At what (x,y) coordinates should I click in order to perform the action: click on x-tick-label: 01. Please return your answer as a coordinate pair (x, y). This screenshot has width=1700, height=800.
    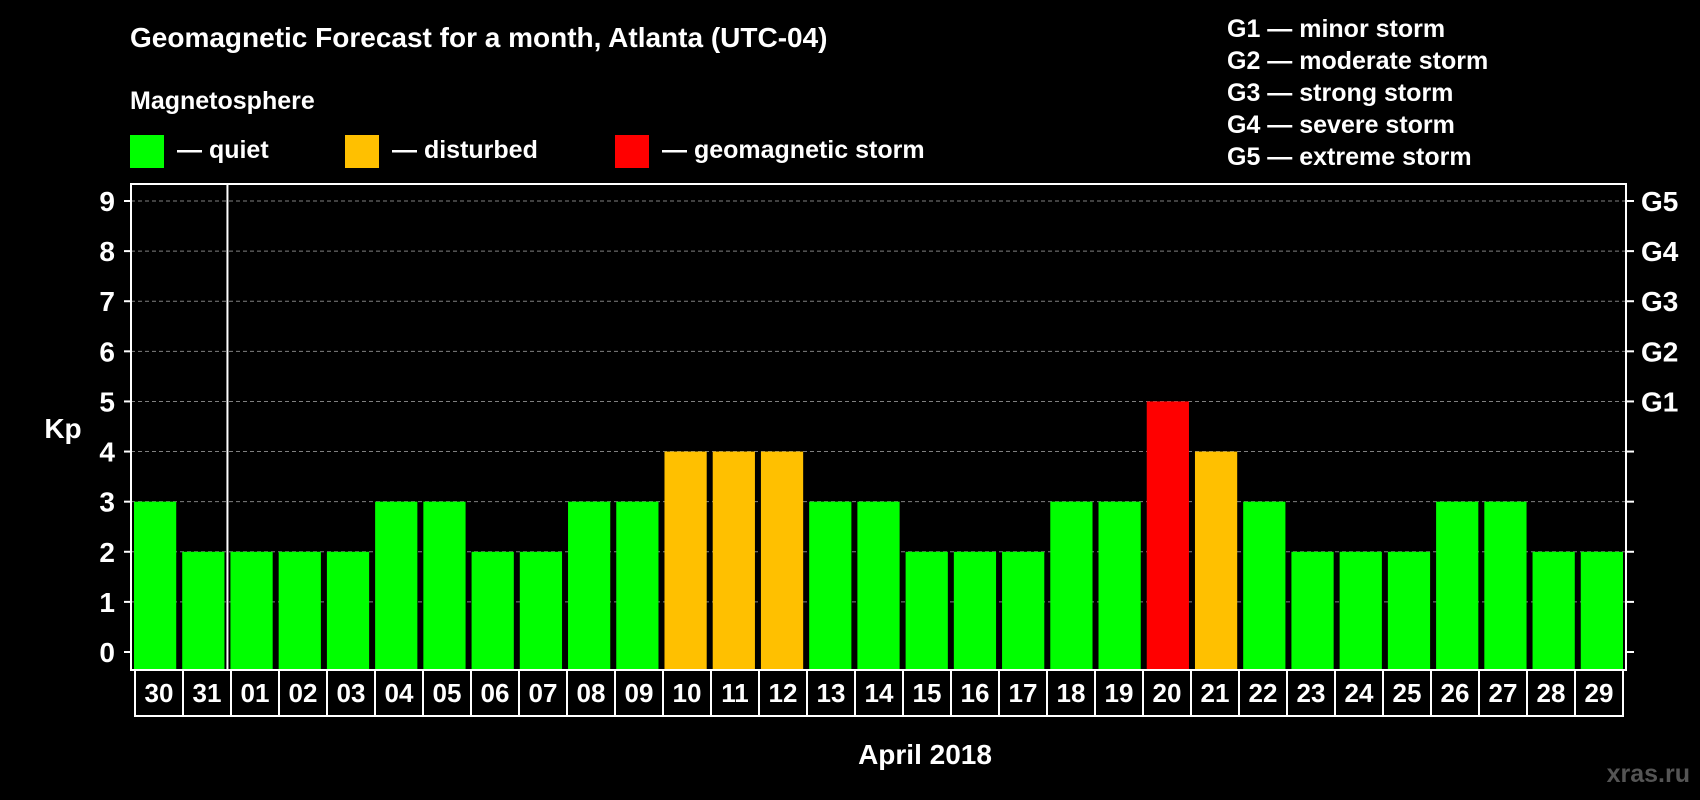
    Looking at the image, I should click on (255, 693).